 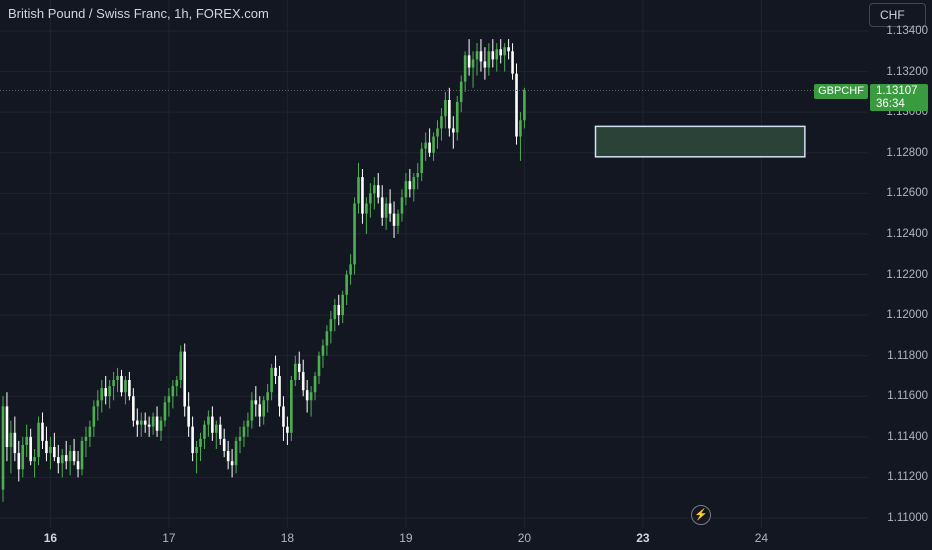 I want to click on y-tick-label: 1.11600, so click(x=907, y=396).